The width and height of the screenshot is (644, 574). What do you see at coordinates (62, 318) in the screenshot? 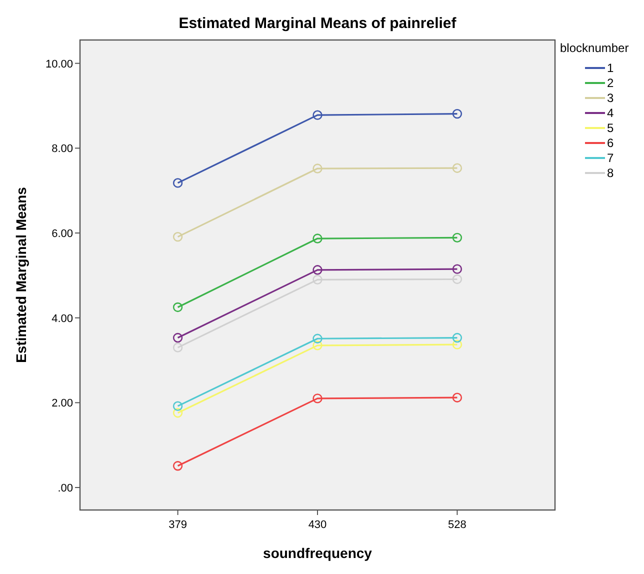
I see `y-tick-label: 4.00` at bounding box center [62, 318].